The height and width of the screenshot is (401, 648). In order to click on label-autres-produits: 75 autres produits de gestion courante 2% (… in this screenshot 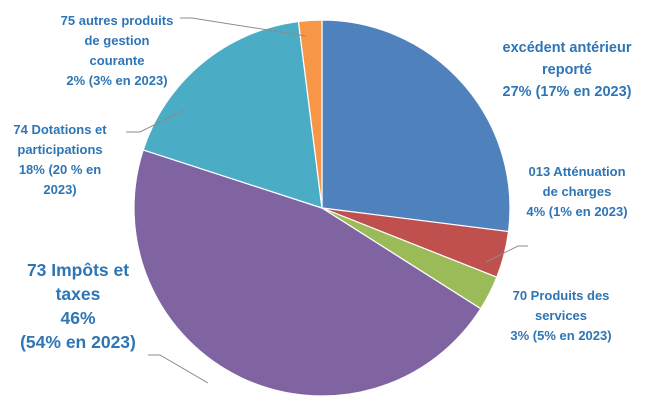, I will do `click(117, 50)`.